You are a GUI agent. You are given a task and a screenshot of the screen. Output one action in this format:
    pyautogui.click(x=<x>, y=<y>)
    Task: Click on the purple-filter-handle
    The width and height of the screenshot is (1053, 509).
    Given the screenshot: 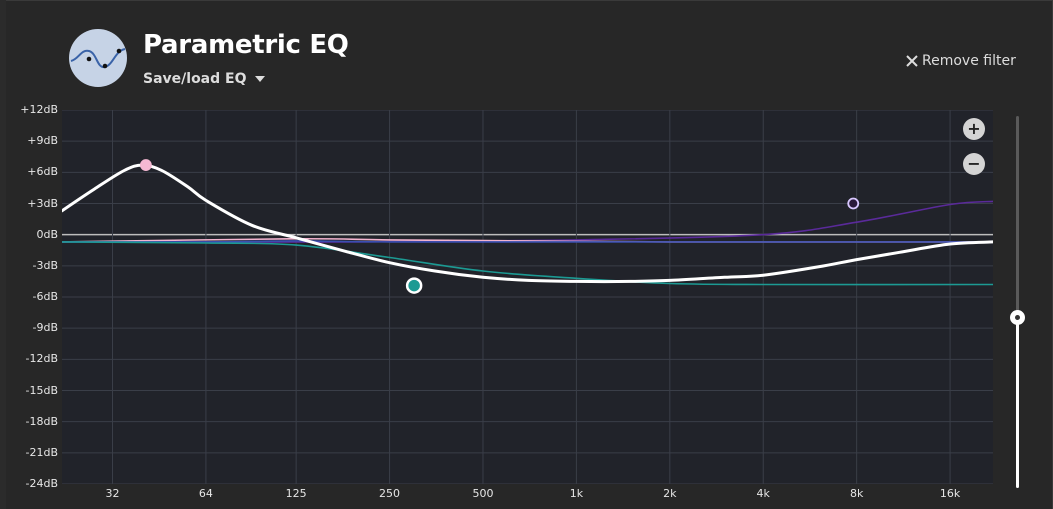 What is the action you would take?
    pyautogui.click(x=853, y=203)
    